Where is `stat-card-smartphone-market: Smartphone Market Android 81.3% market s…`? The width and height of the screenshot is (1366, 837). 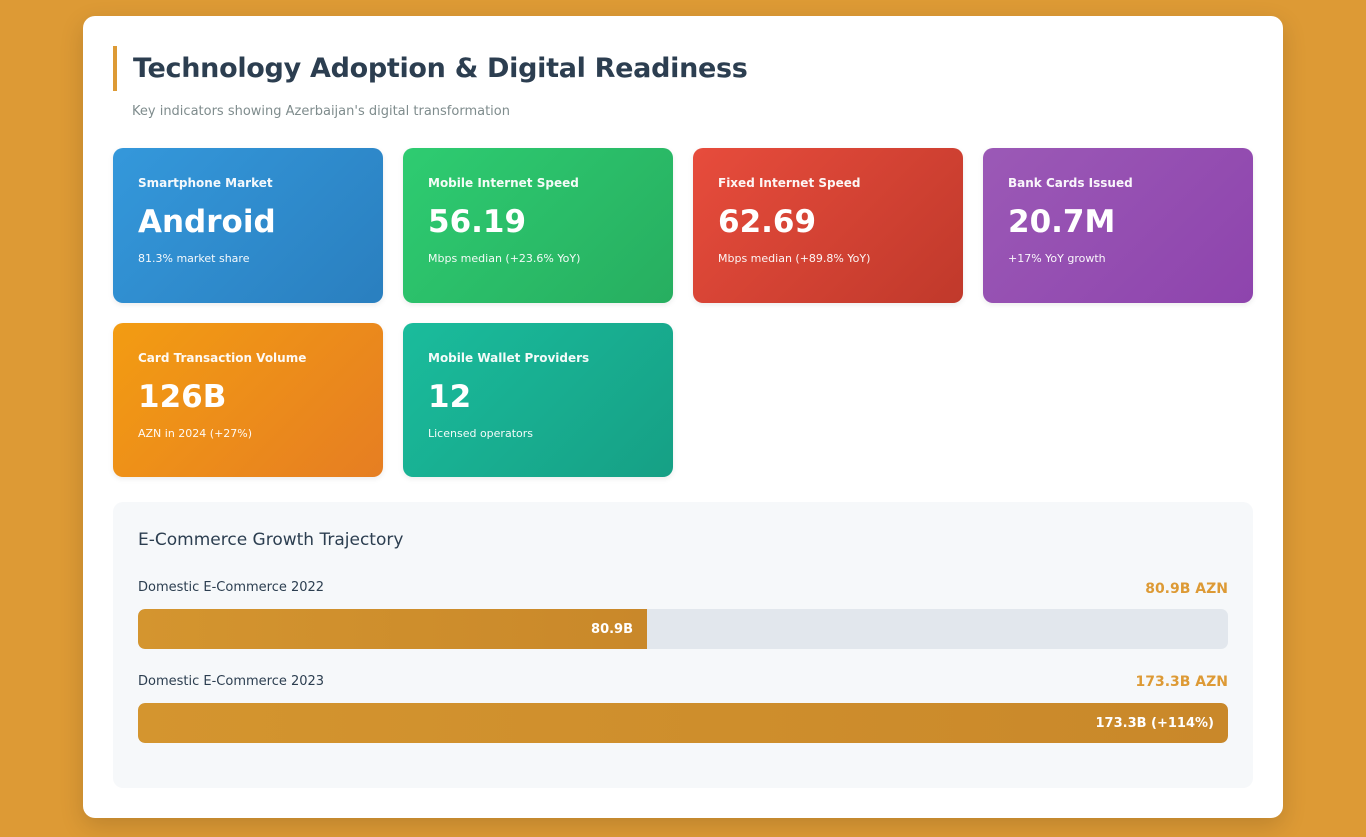 stat-card-smartphone-market: Smartphone Market Android 81.3% market s… is located at coordinates (248, 225).